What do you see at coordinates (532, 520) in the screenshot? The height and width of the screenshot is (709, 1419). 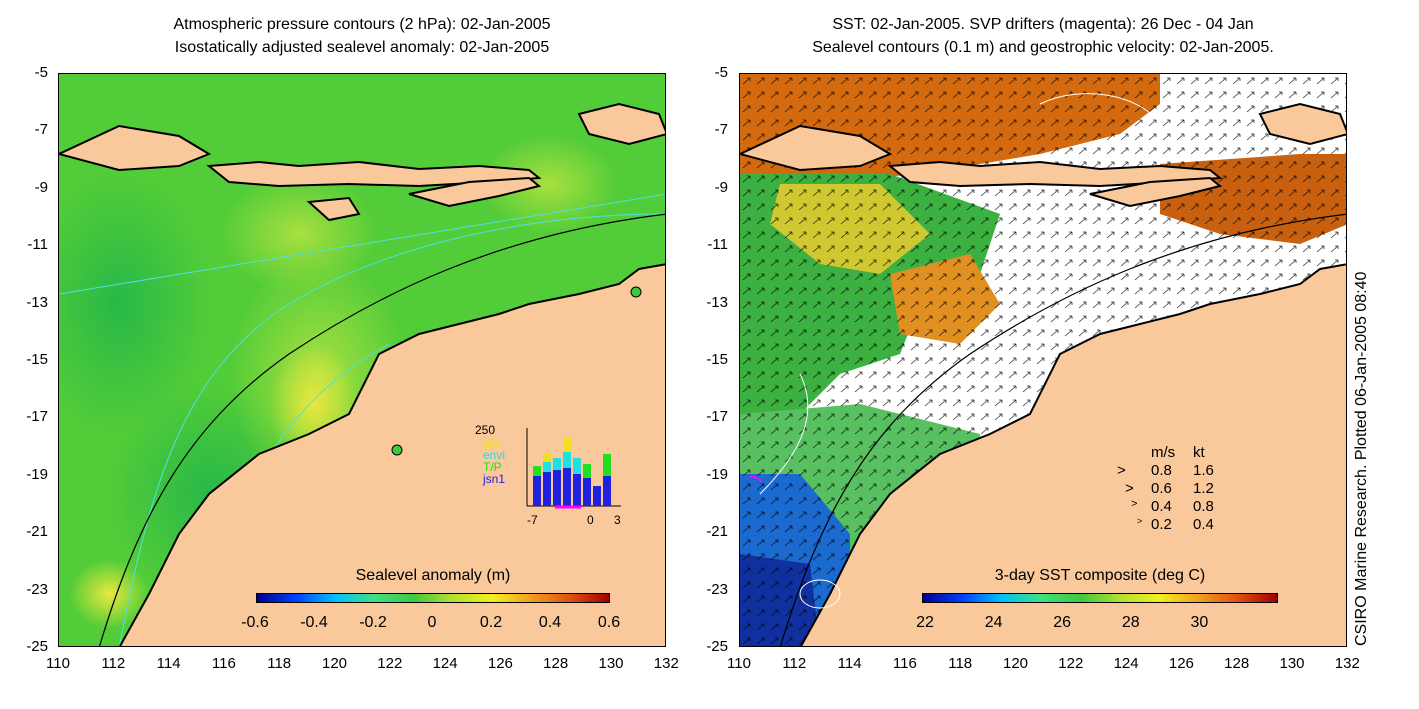 I see `inset-xtick: -7` at bounding box center [532, 520].